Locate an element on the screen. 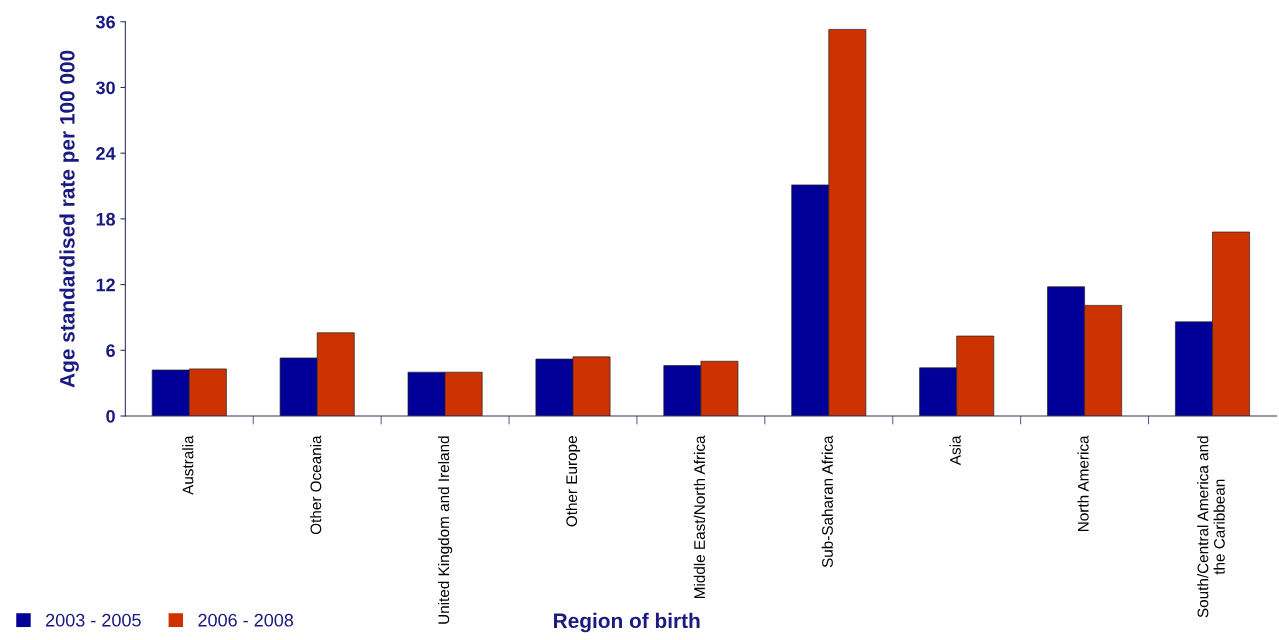  x-tick-label: Asia is located at coordinates (955, 450).